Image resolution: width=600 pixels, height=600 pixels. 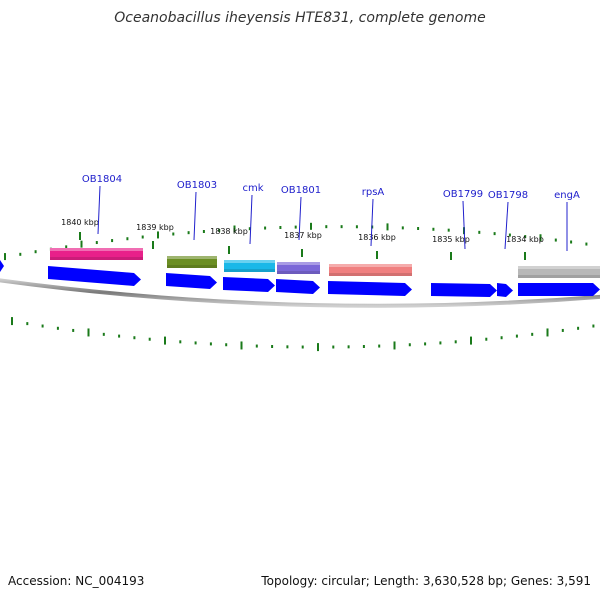 I want to click on cds-track, so click(x=300, y=278).